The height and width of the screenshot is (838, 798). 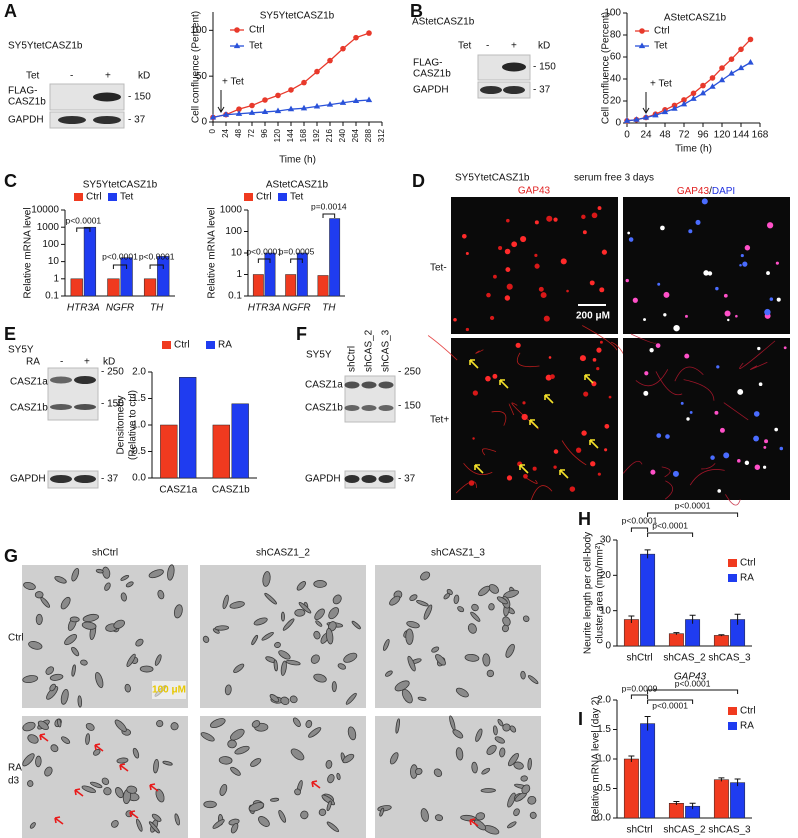 What do you see at coordinates (139, 372) in the screenshot?
I see `y-tick-label: 2.0` at bounding box center [139, 372].